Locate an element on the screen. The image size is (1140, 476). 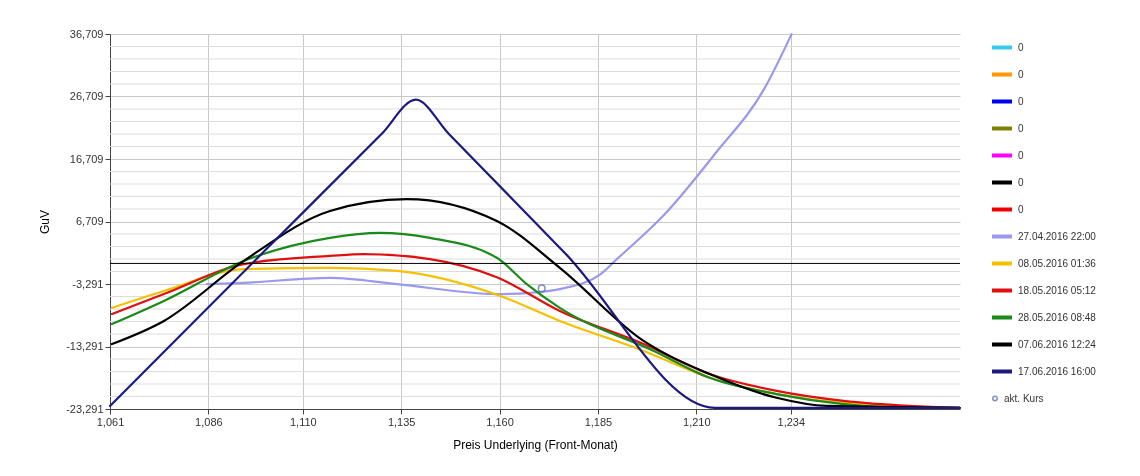
y-tick-label: 16,709 is located at coordinates (86, 158).